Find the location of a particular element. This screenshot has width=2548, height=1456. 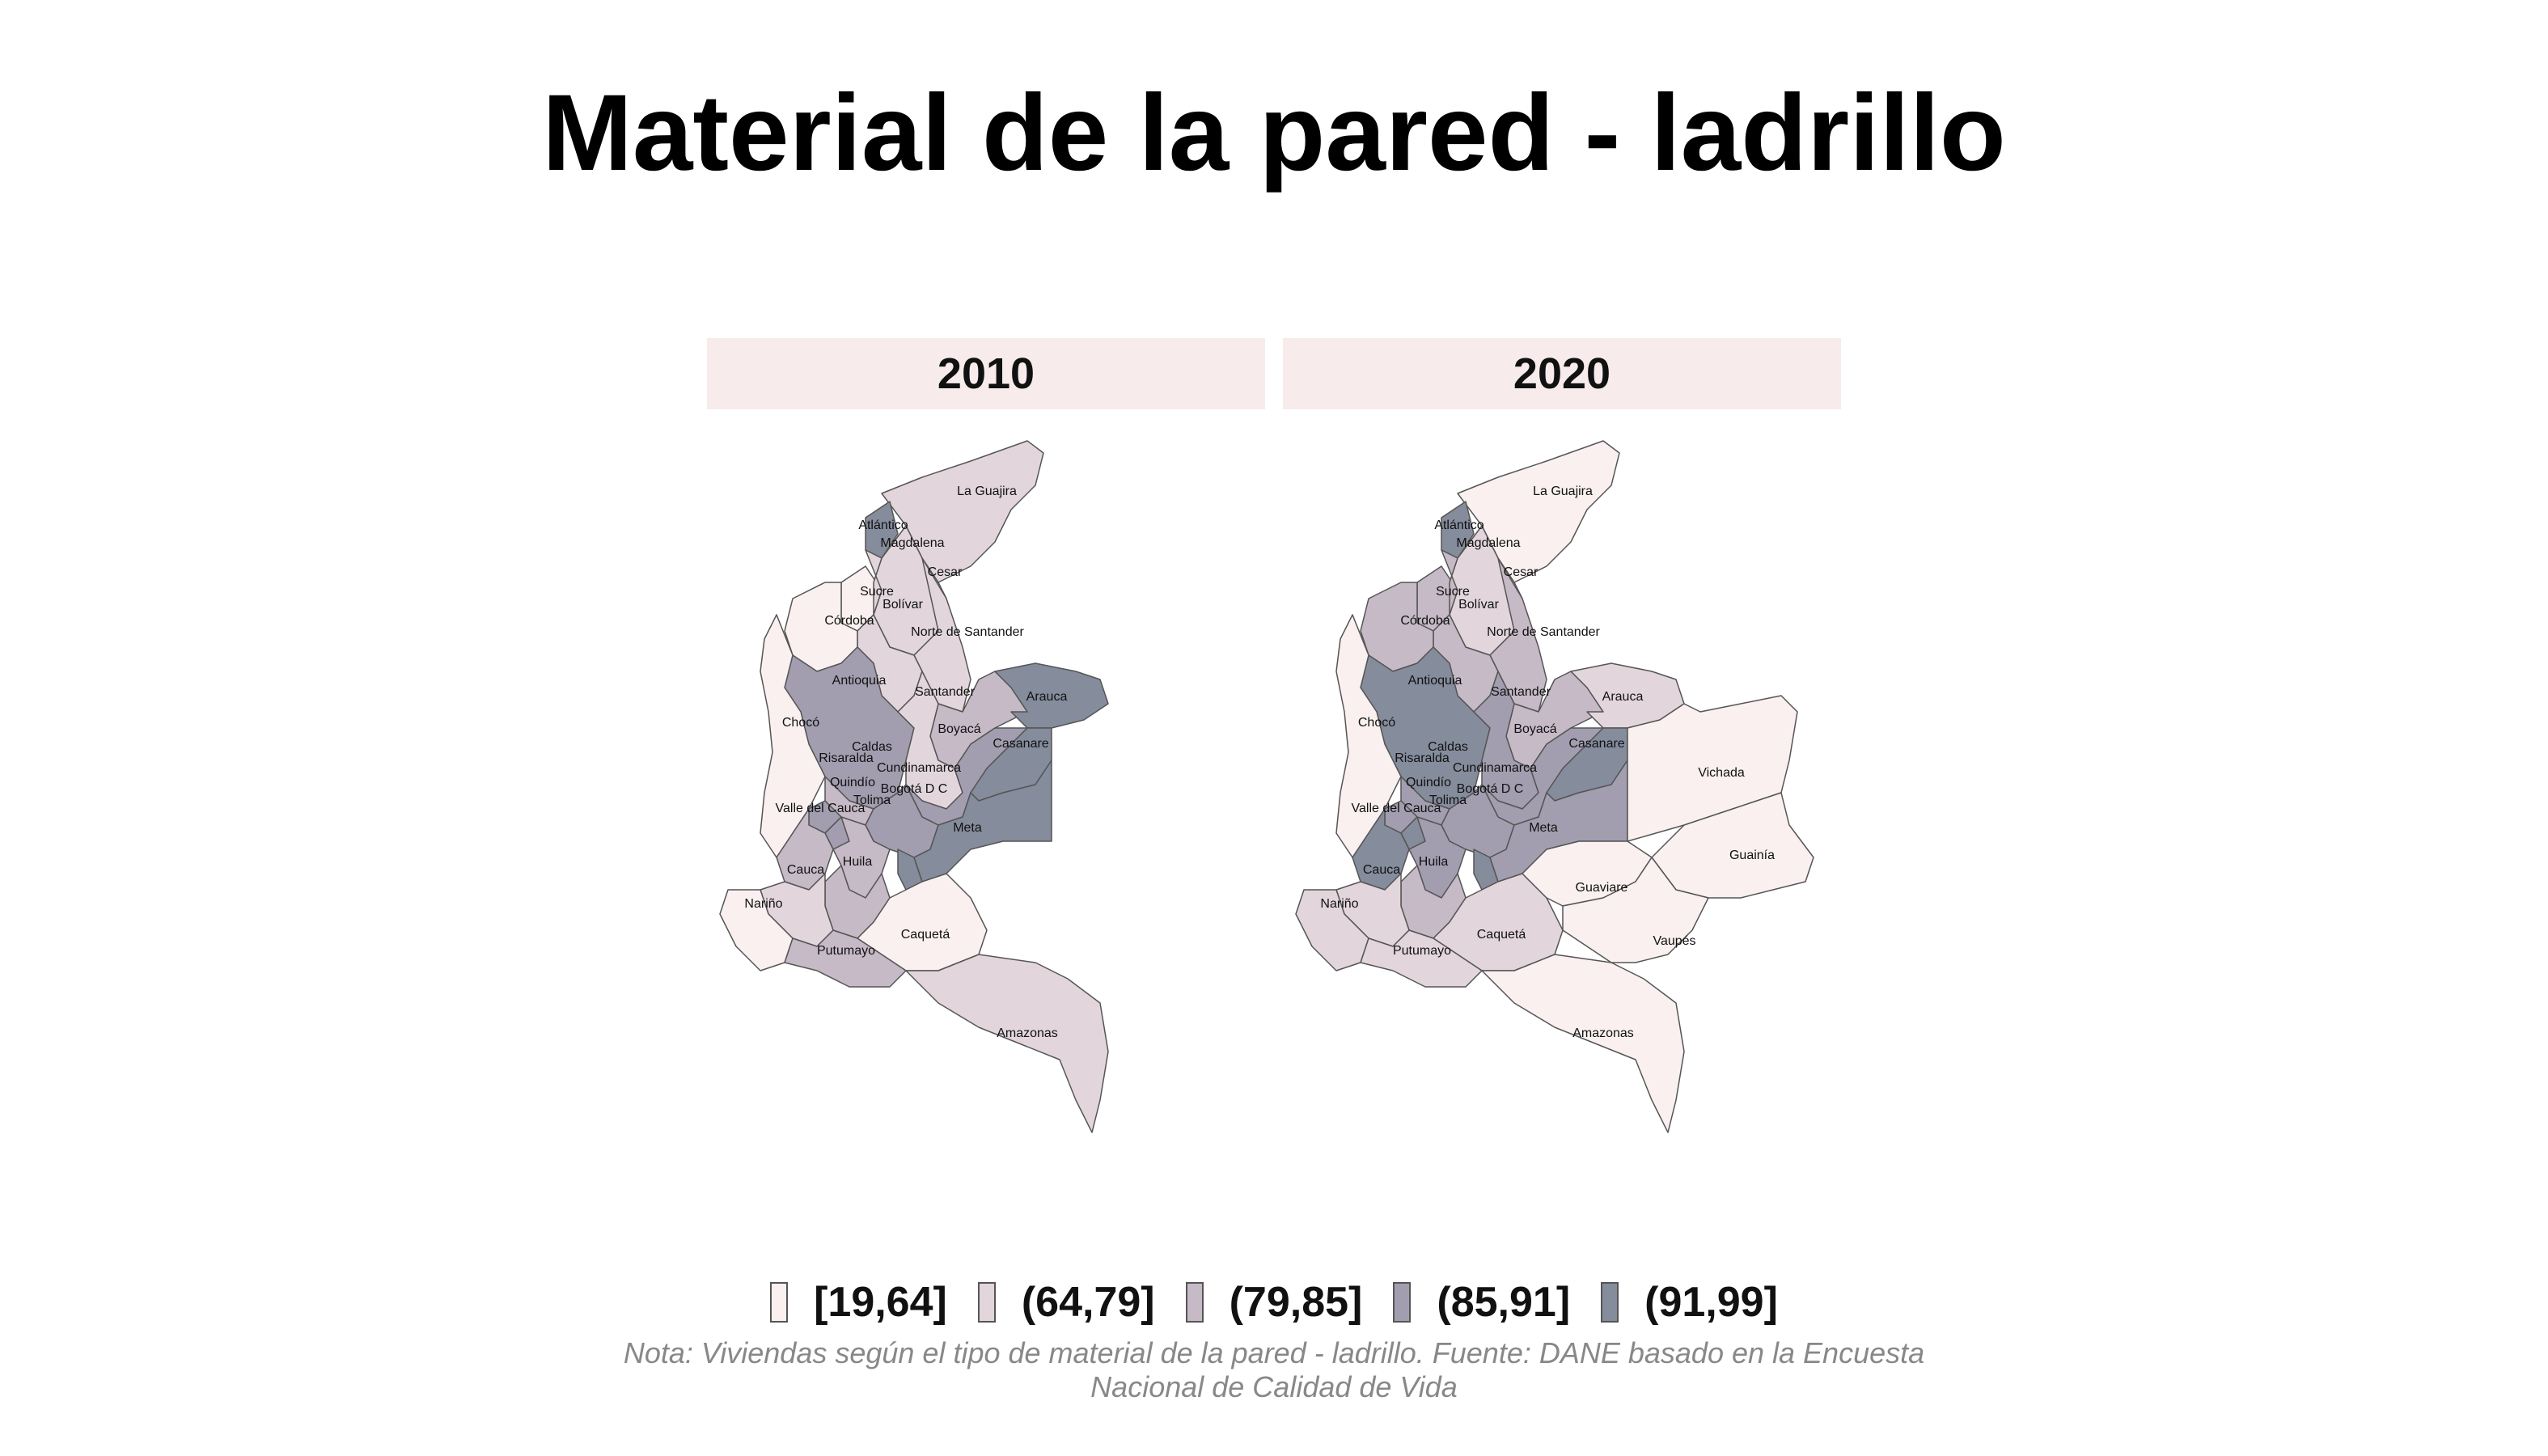

department-label: Guainía is located at coordinates (1752, 855).